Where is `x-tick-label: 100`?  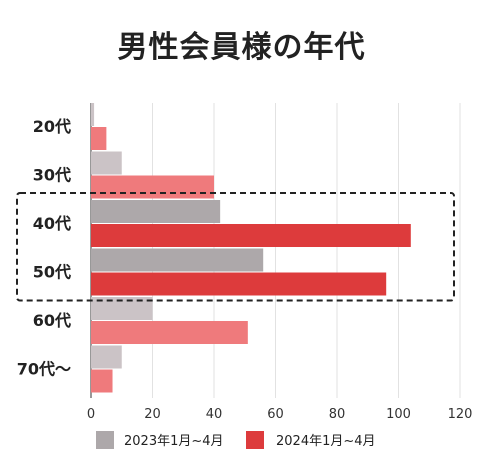
x-tick-label: 100 is located at coordinates (398, 414).